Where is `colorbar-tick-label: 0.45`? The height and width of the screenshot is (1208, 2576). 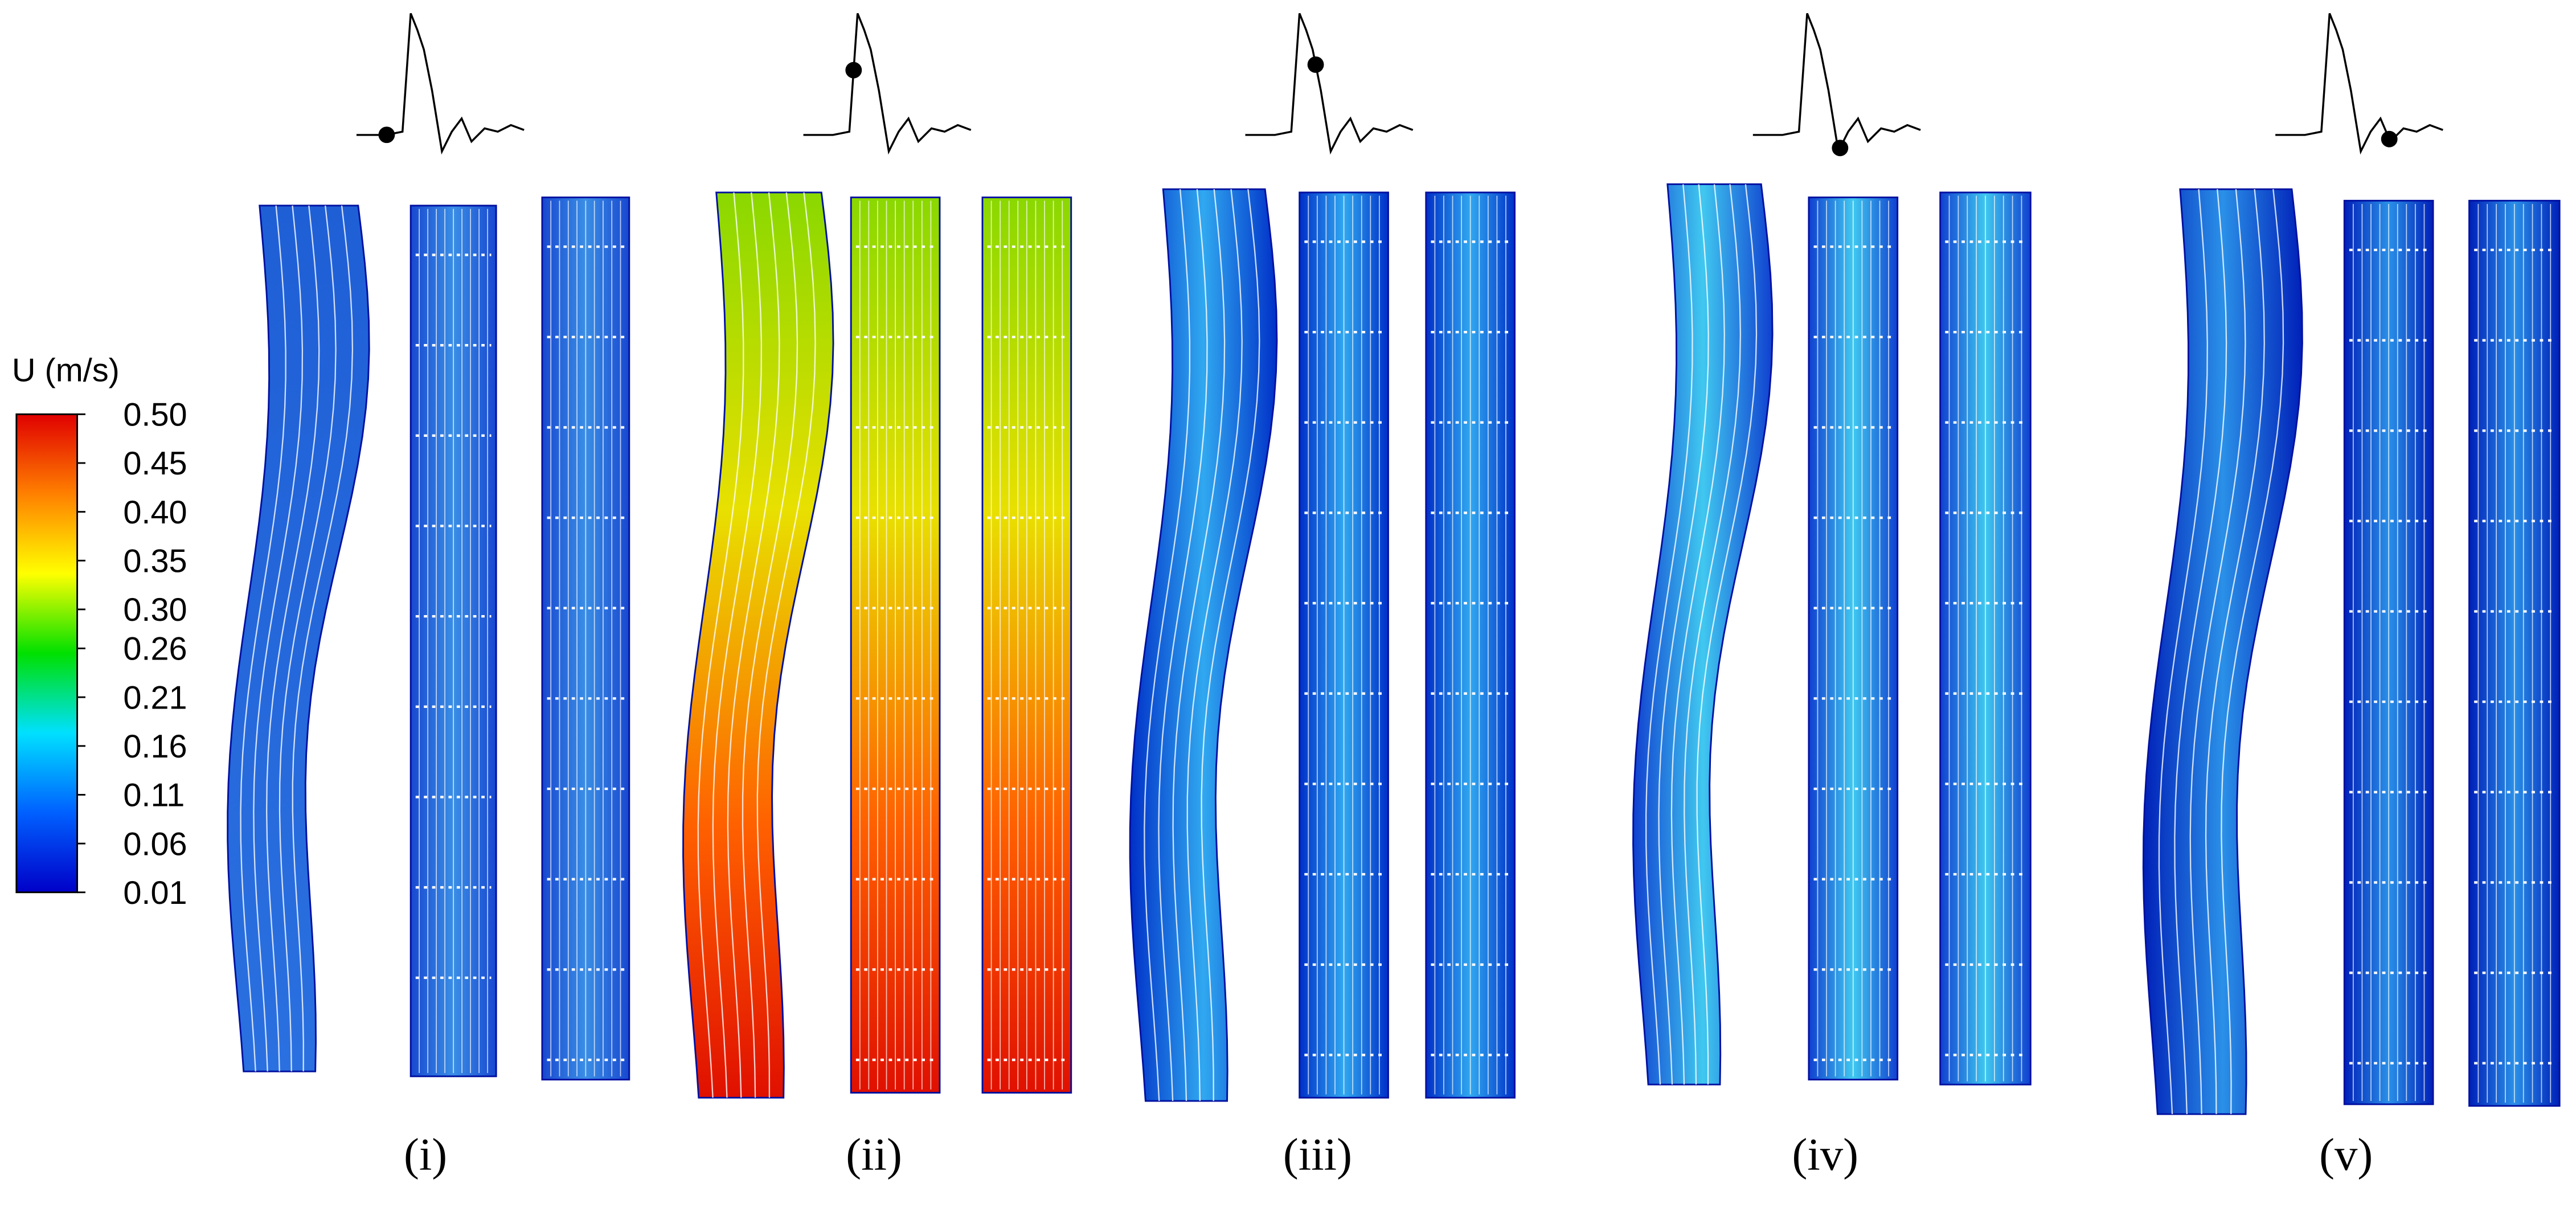
colorbar-tick-label: 0.45 is located at coordinates (155, 463).